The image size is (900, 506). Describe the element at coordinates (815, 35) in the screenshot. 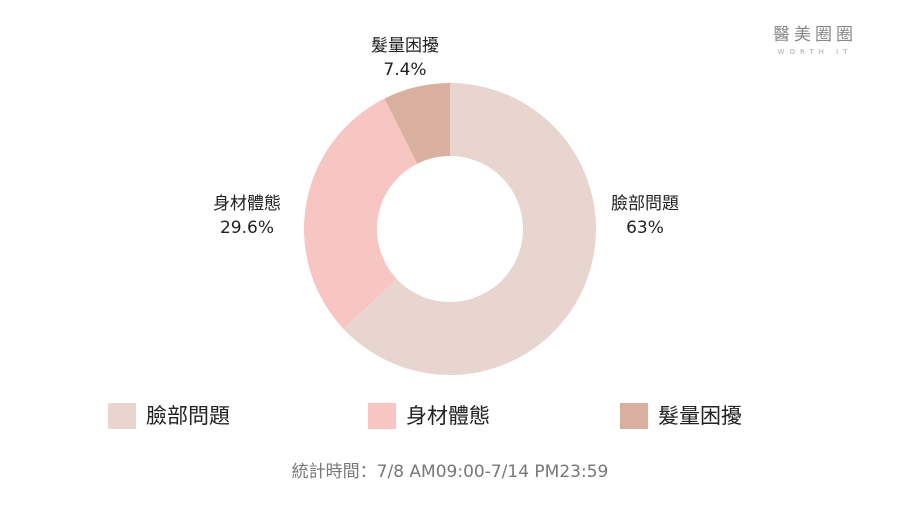

I see `brand-name: 醫美圈圈` at that location.